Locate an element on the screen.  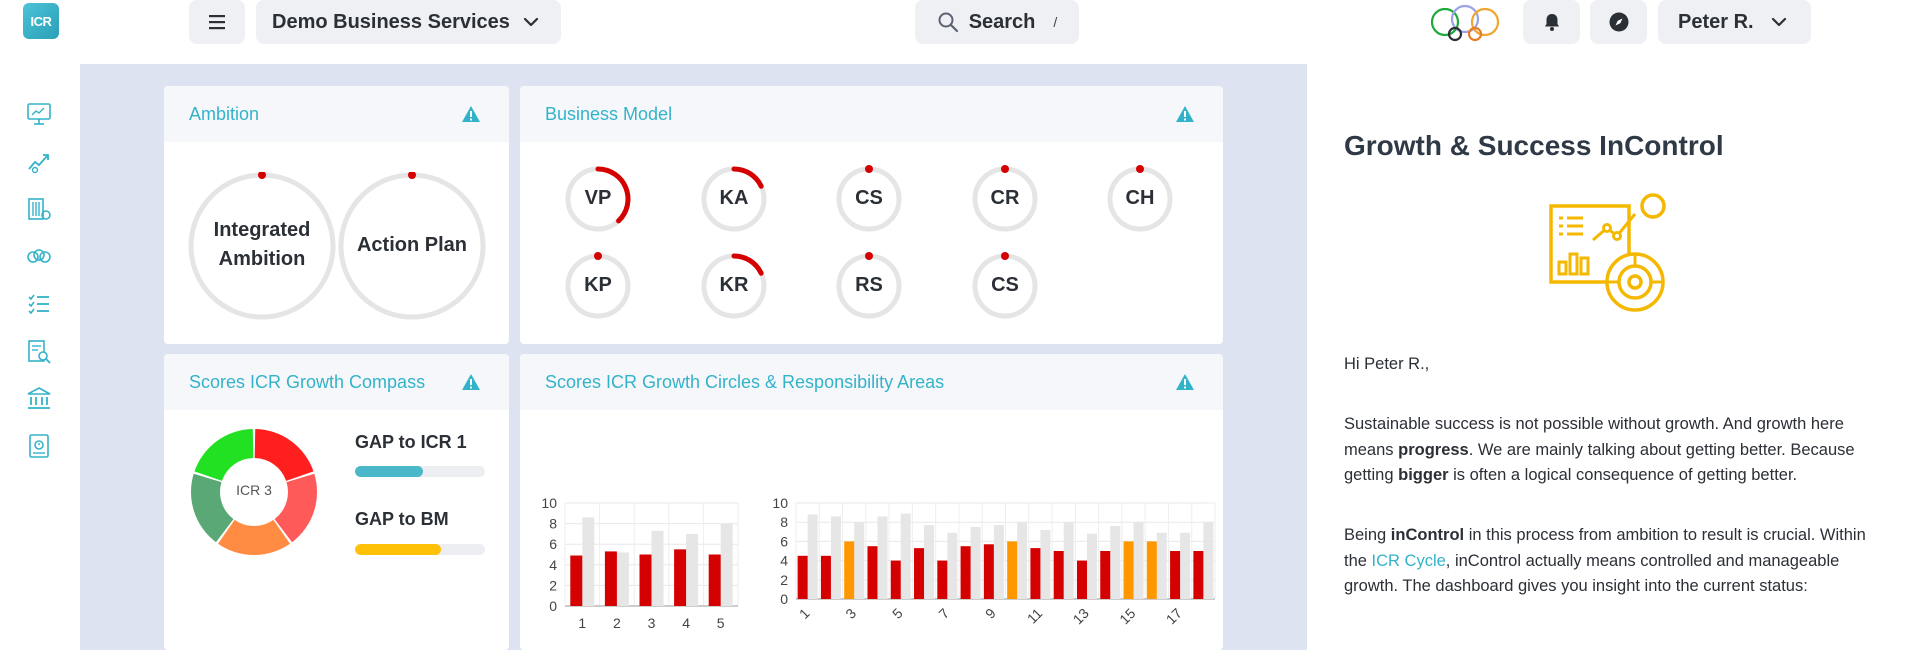
book-icon is located at coordinates (39, 446).